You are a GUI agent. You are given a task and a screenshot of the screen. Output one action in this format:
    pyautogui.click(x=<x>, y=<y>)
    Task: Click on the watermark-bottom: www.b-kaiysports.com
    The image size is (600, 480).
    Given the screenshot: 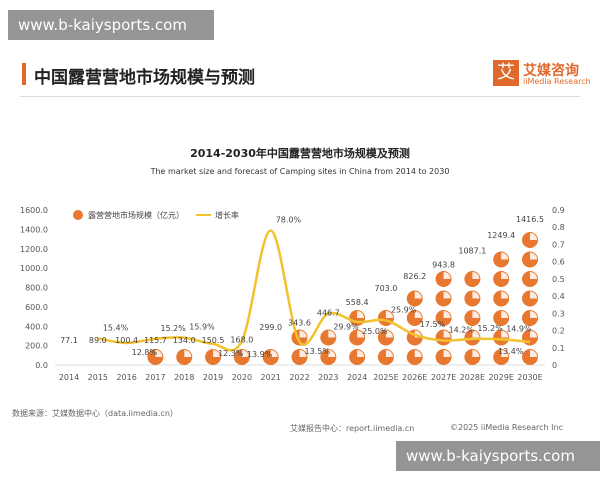 What is the action you would take?
    pyautogui.click(x=498, y=456)
    